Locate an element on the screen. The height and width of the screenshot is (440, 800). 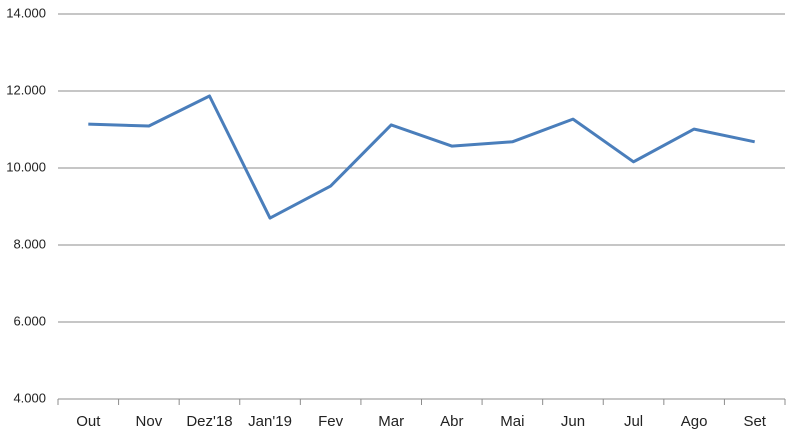
x-tick-label: Abr is located at coordinates (451, 421).